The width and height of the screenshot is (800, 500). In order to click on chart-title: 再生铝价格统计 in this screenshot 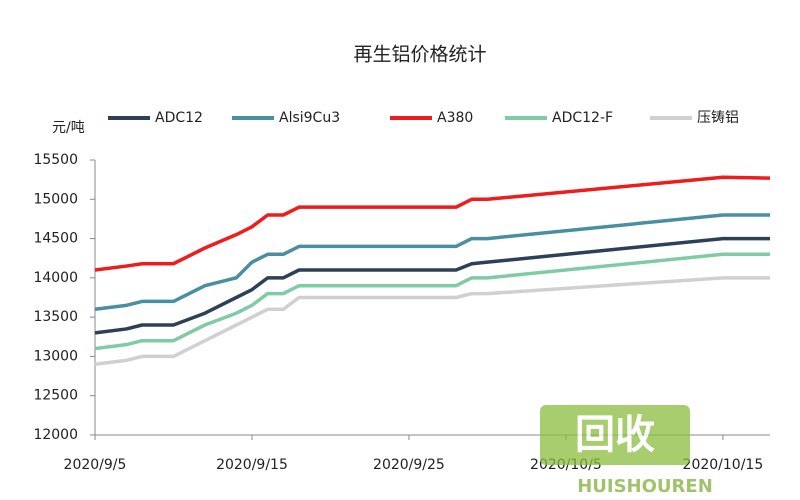, I will do `click(419, 55)`.